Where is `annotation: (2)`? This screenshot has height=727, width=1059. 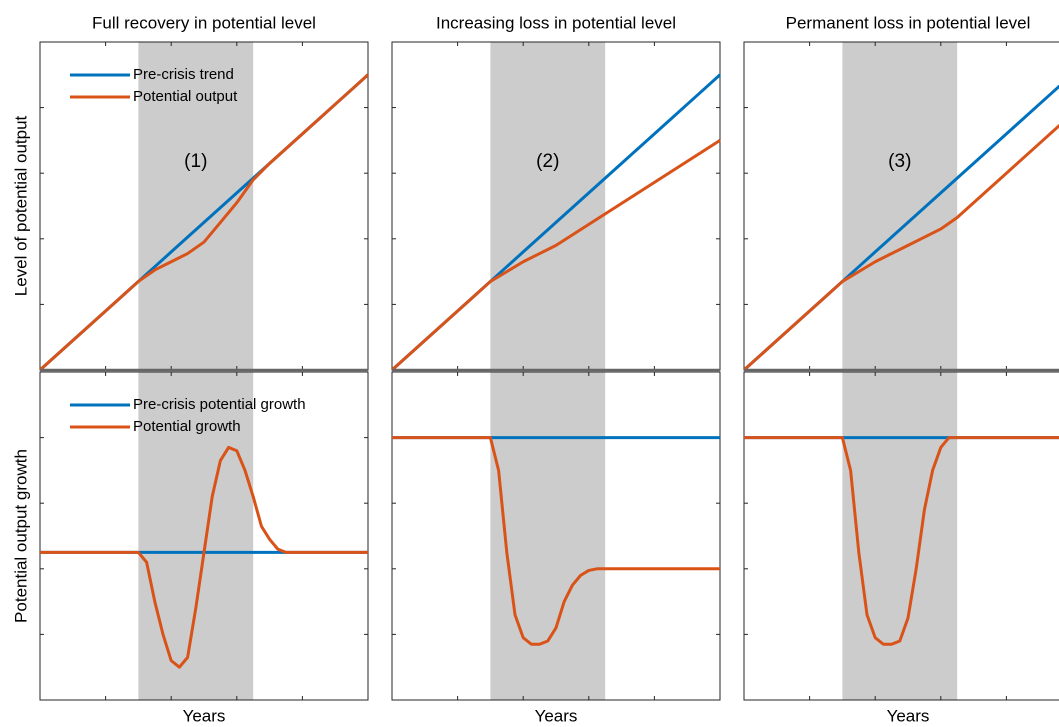 annotation: (2) is located at coordinates (547, 161).